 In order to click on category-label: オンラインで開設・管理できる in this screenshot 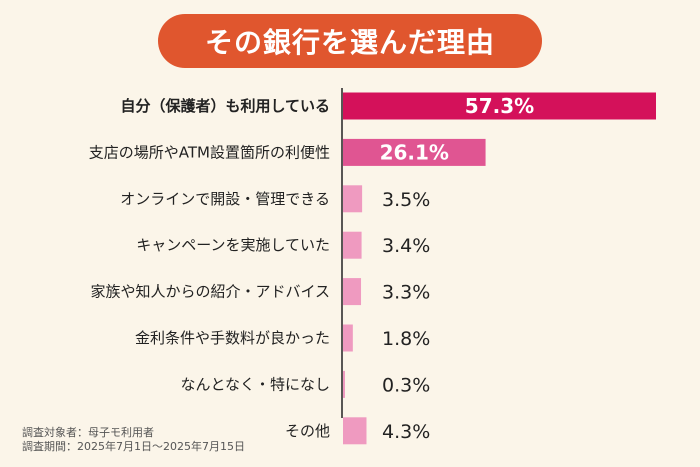, I will do `click(225, 199)`.